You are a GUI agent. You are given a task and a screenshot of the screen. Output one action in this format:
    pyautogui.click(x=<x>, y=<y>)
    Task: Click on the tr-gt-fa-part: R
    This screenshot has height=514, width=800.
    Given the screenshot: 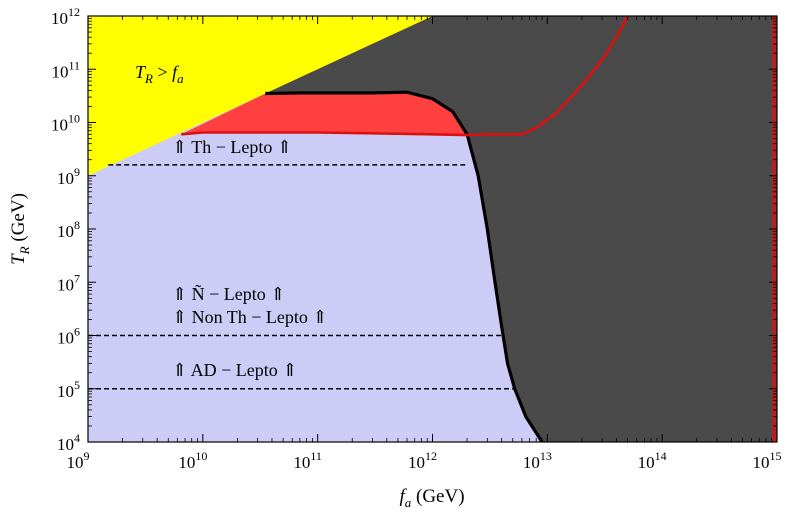 What is the action you would take?
    pyautogui.click(x=148, y=78)
    